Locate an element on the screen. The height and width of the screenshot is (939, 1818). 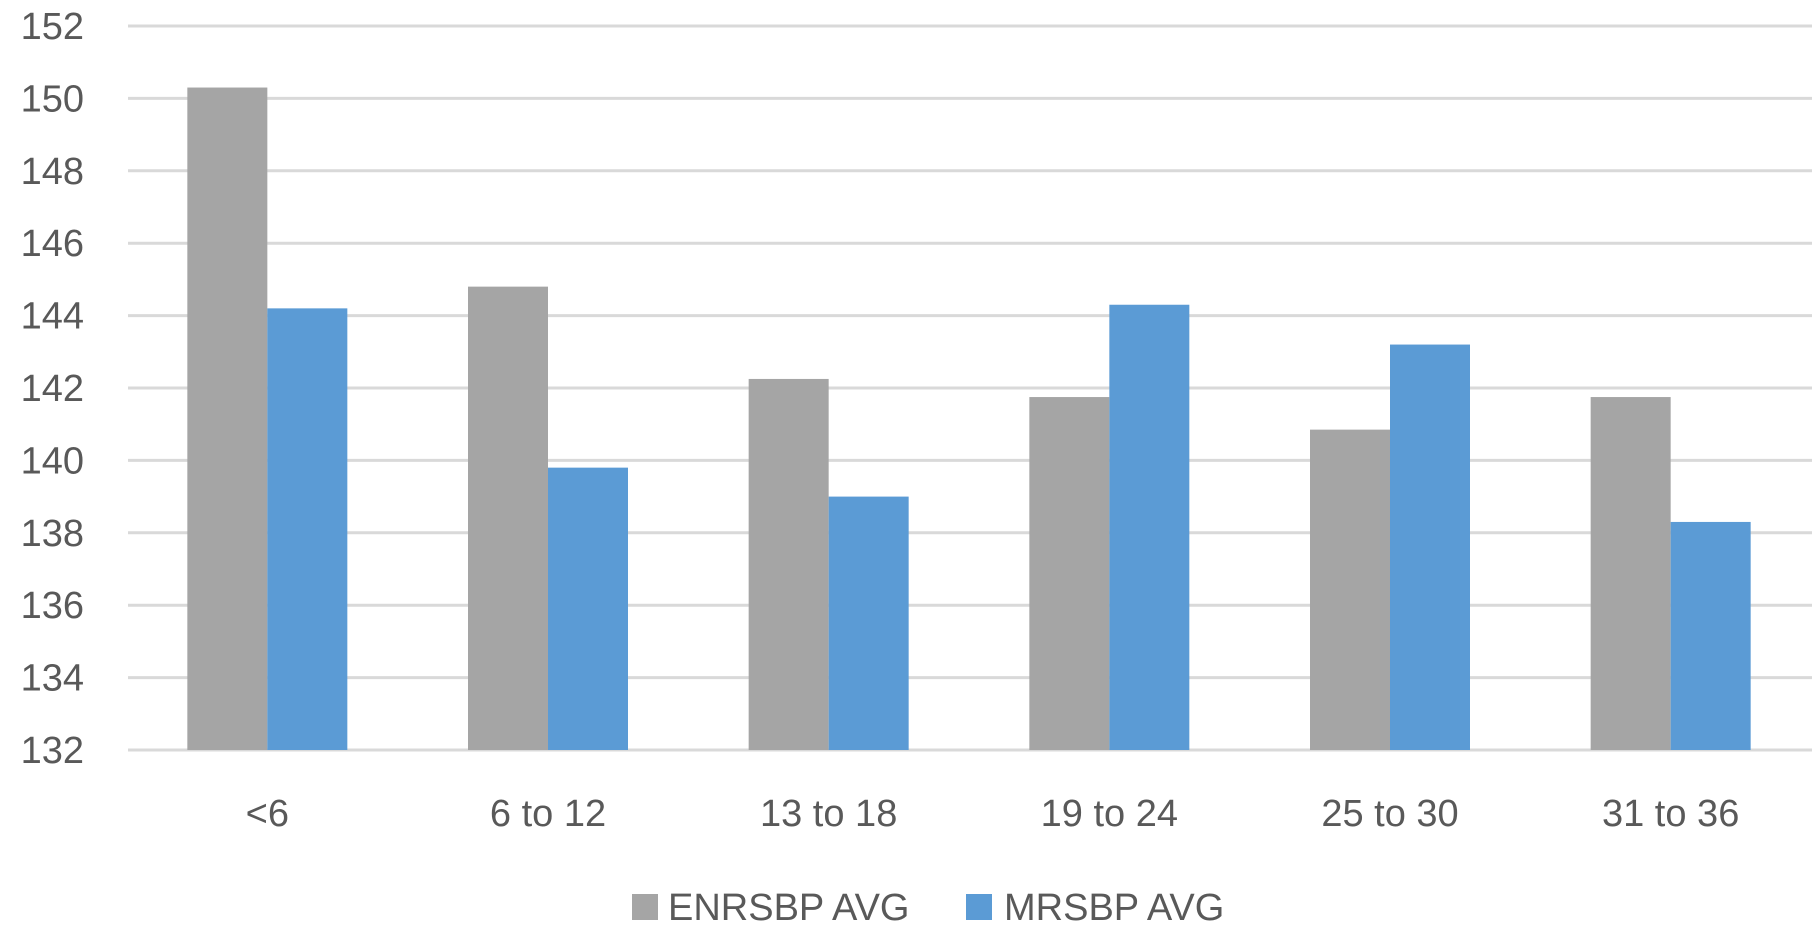
y-tick-label: 152 is located at coordinates (52, 27).